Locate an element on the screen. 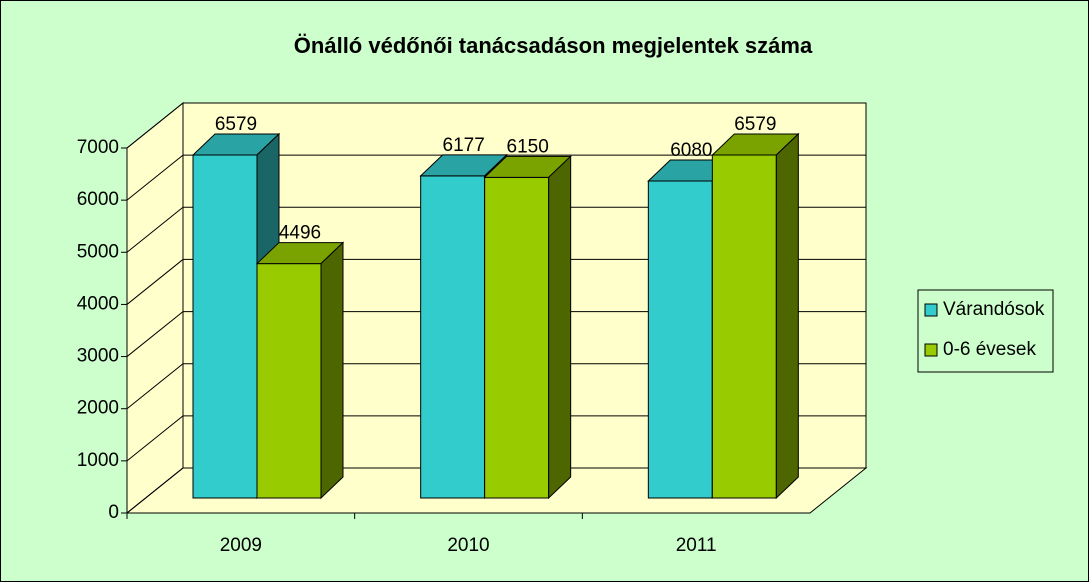  side-wall is located at coordinates (155, 308).